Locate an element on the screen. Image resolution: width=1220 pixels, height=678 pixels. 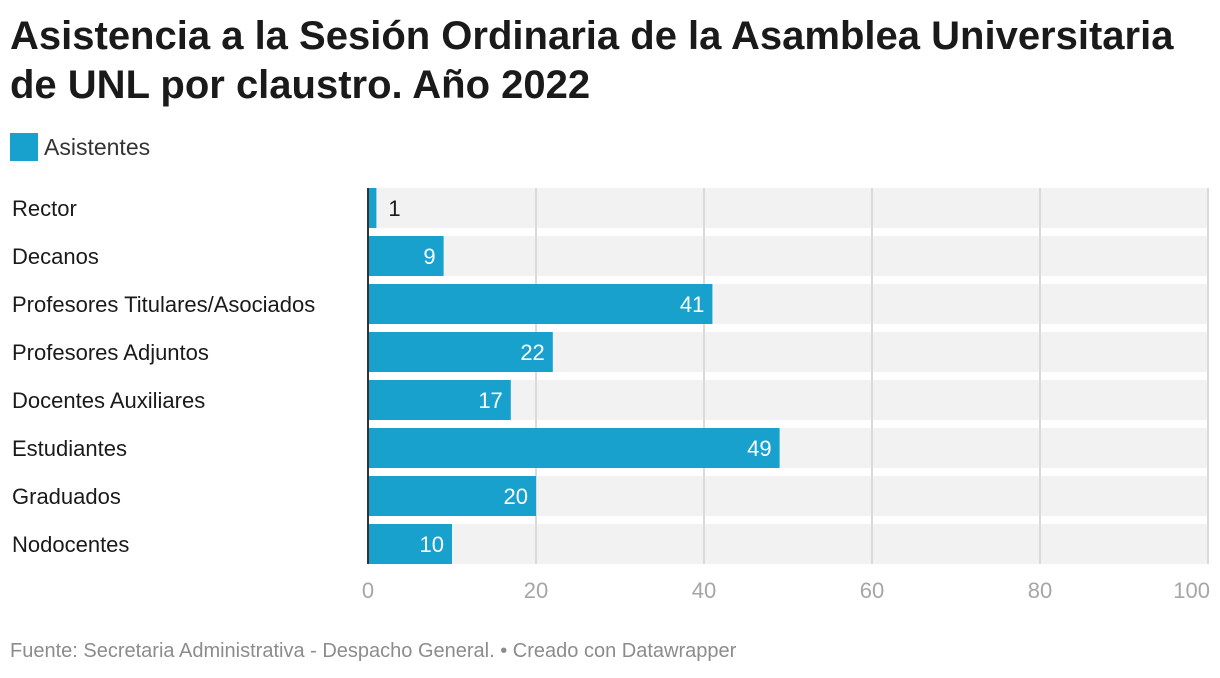
category-label: Graduados is located at coordinates (66, 496).